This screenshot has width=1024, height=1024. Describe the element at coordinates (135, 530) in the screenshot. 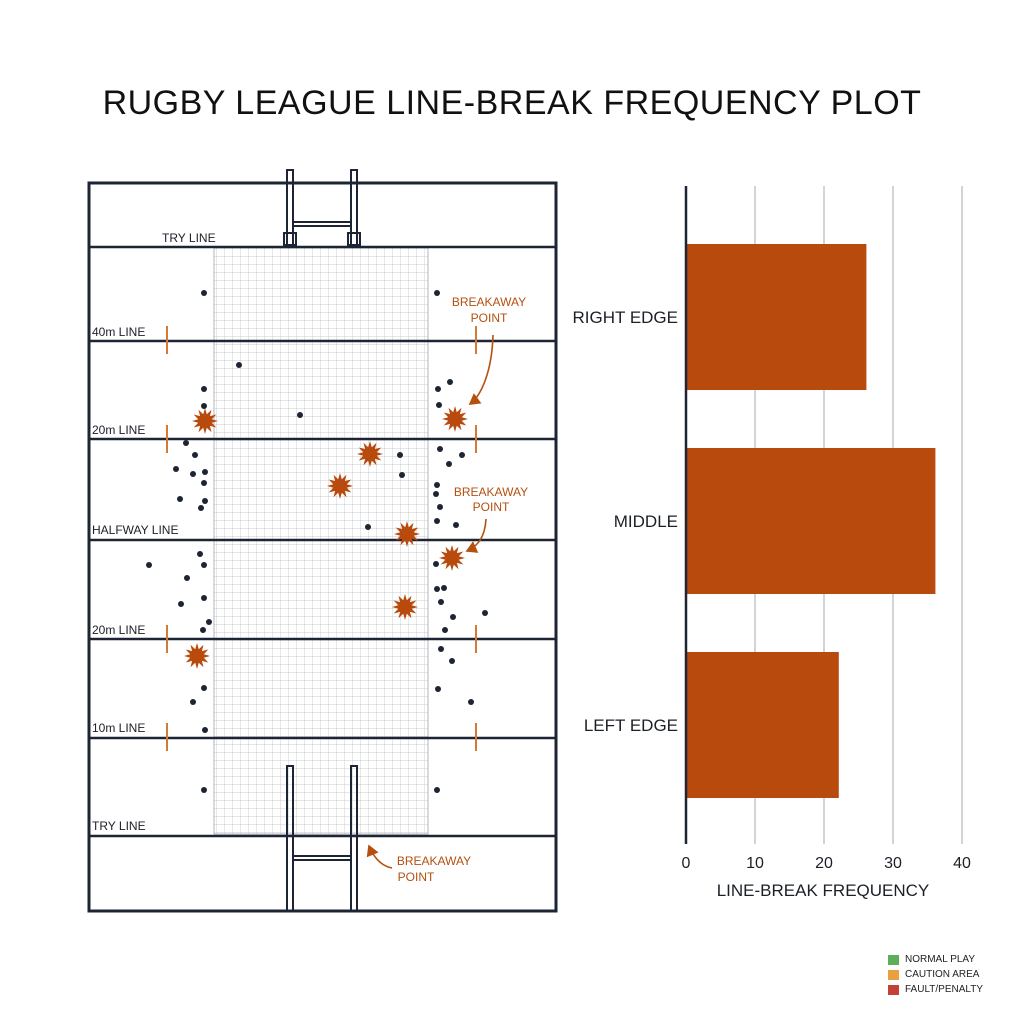

I see `label-halfway-line: HALFWAY LINE` at that location.